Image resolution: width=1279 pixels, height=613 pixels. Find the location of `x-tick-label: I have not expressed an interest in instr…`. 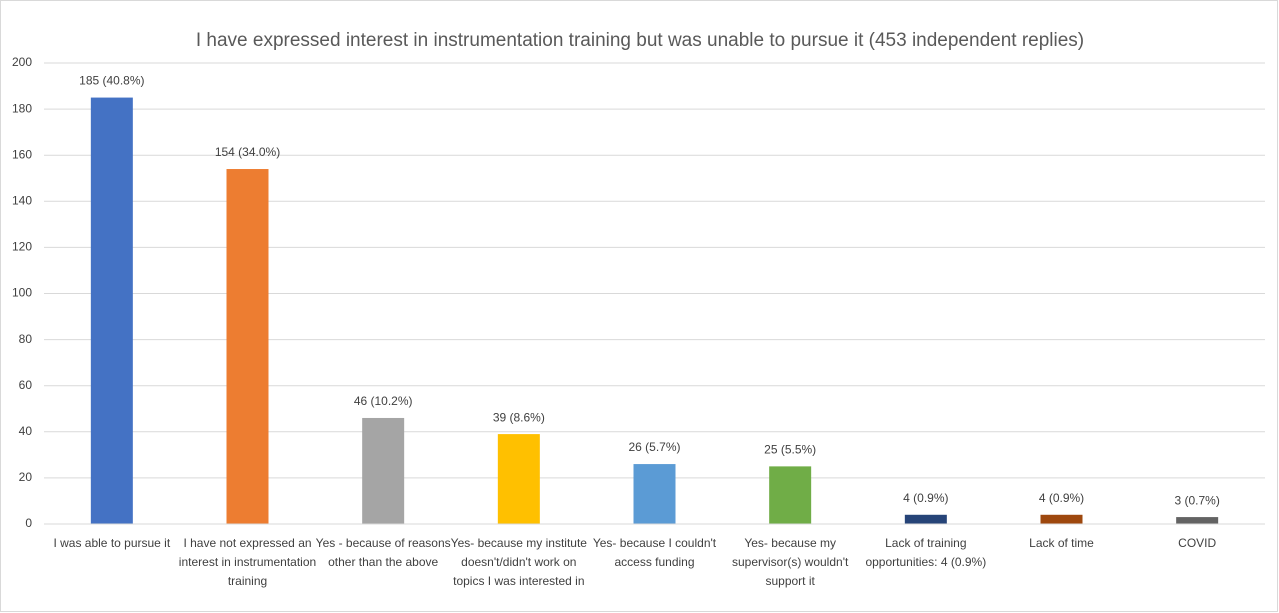

x-tick-label: I have not expressed an interest in instr… is located at coordinates (247, 562).